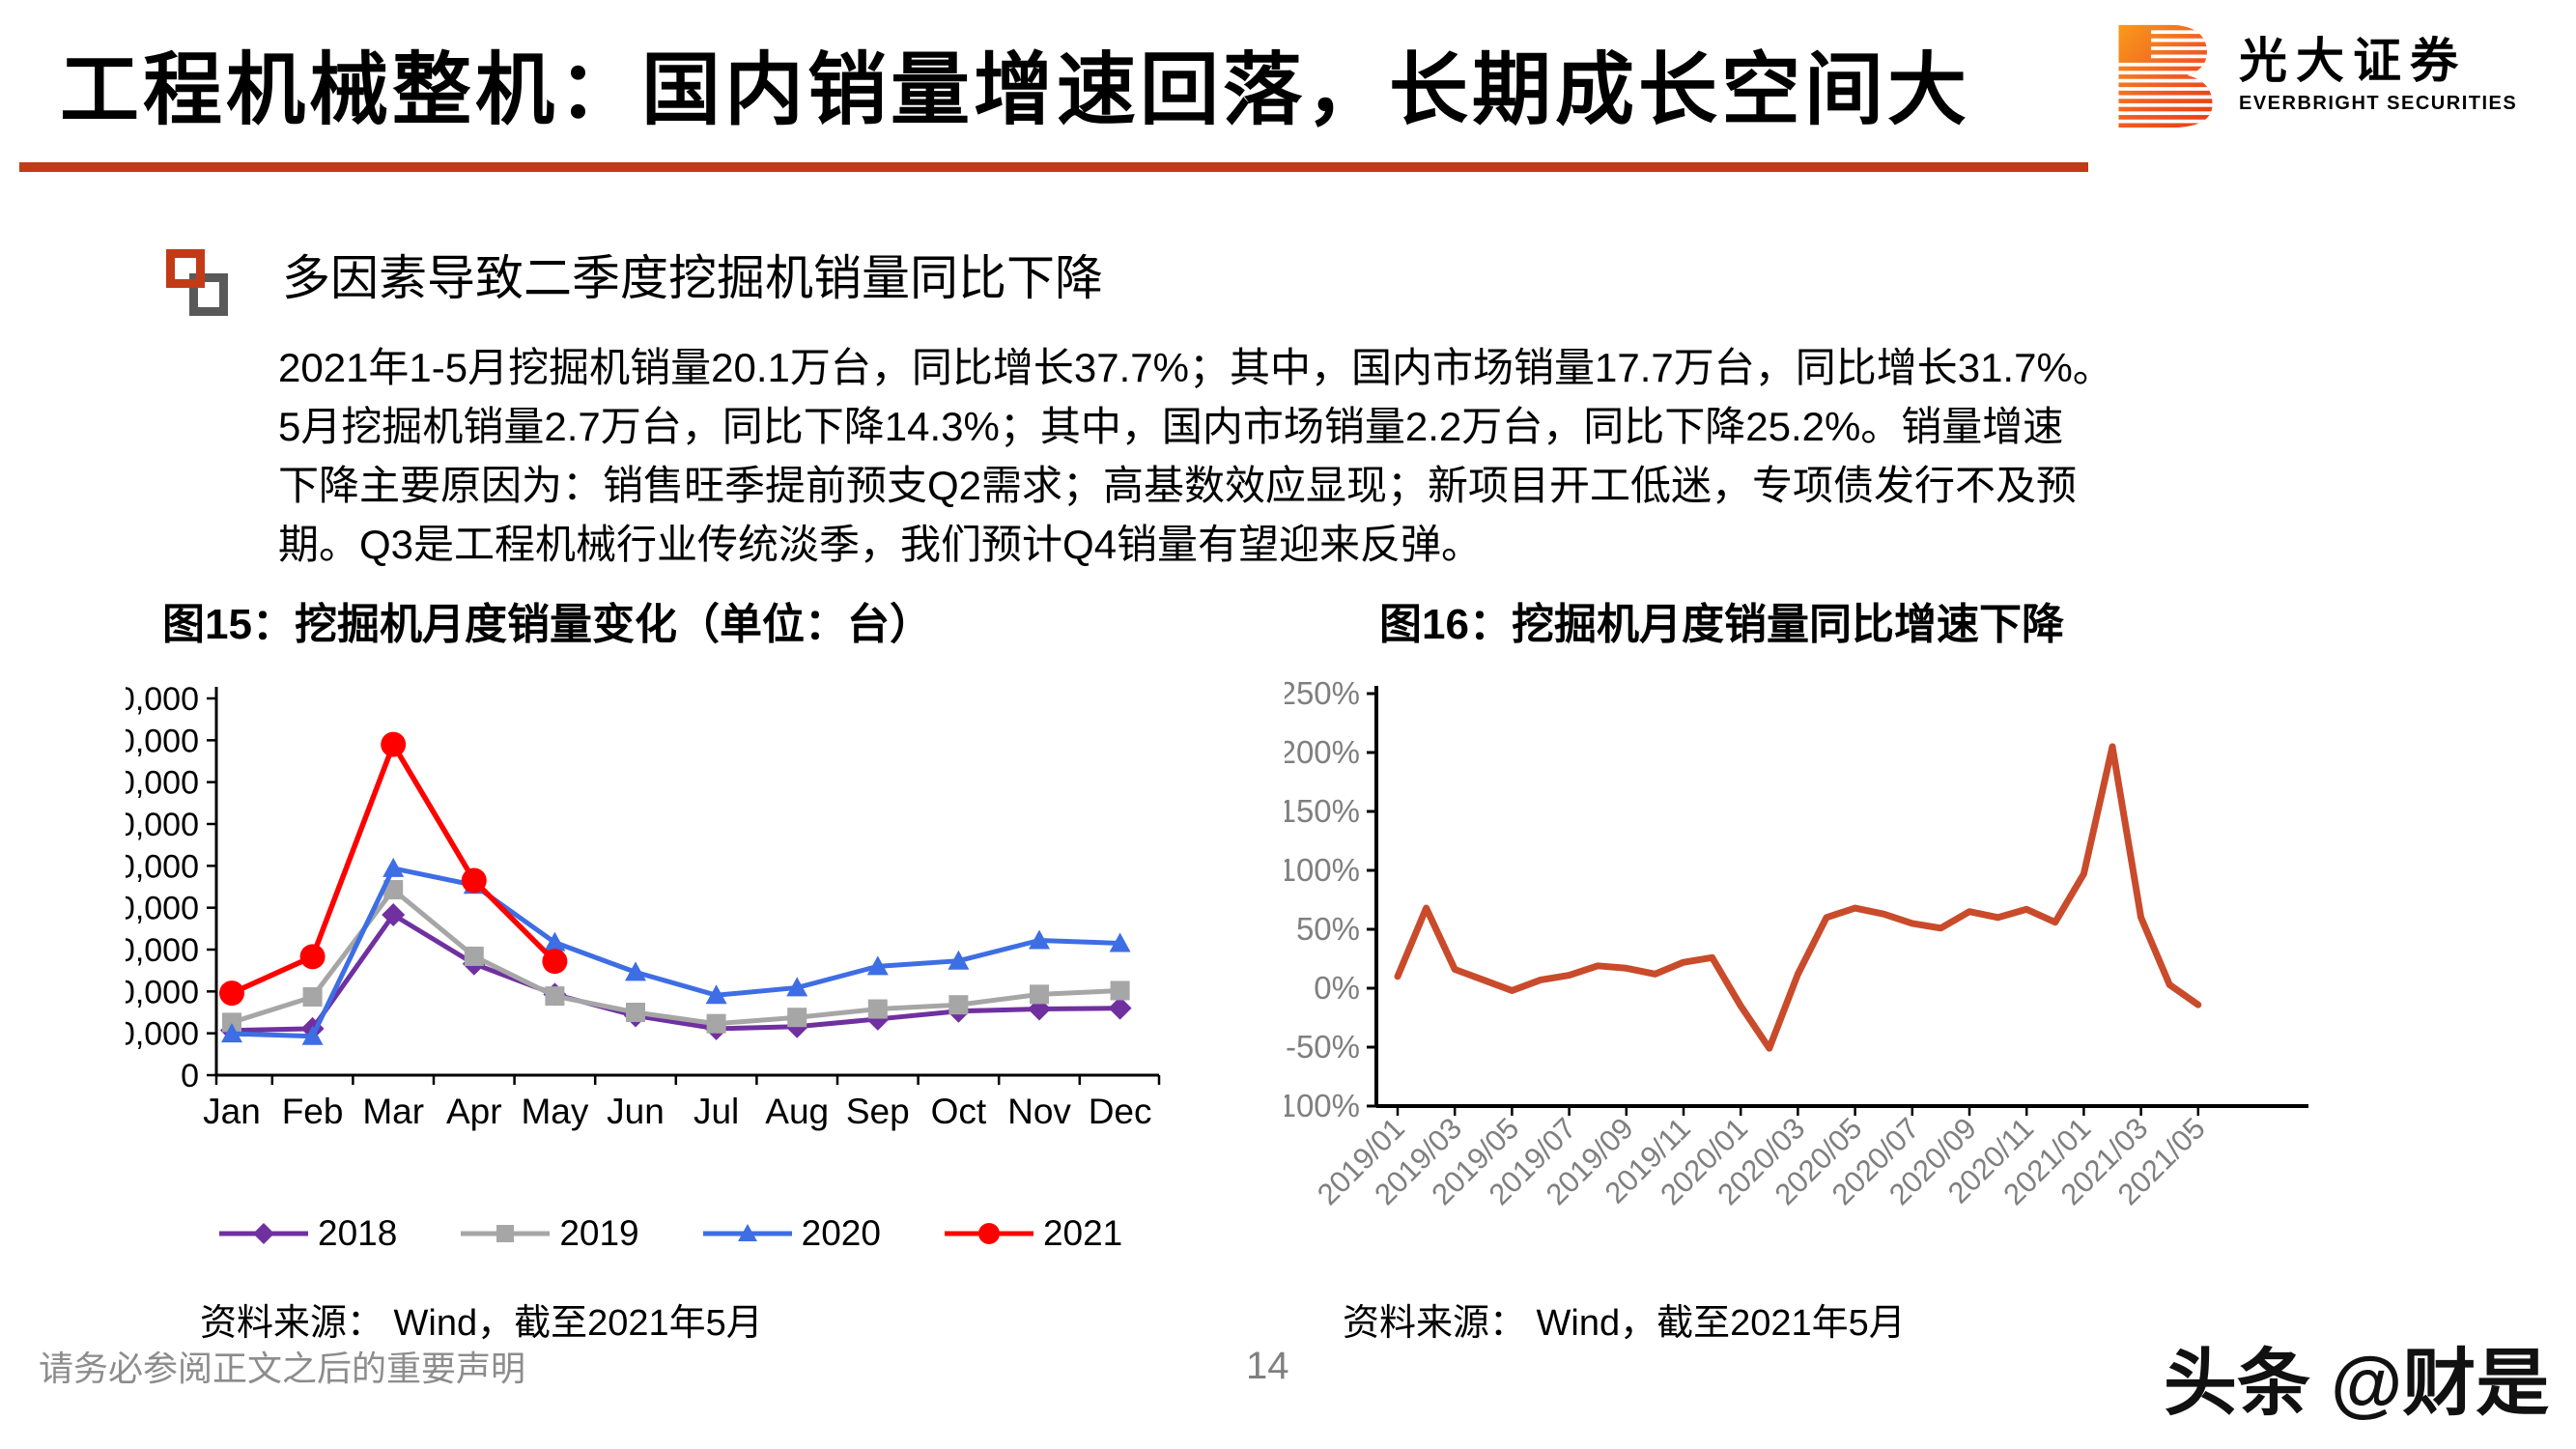 Image resolution: width=2576 pixels, height=1449 pixels. What do you see at coordinates (669, 1233) in the screenshot?
I see `chart-legend: 2018 2019 2020 2021` at bounding box center [669, 1233].